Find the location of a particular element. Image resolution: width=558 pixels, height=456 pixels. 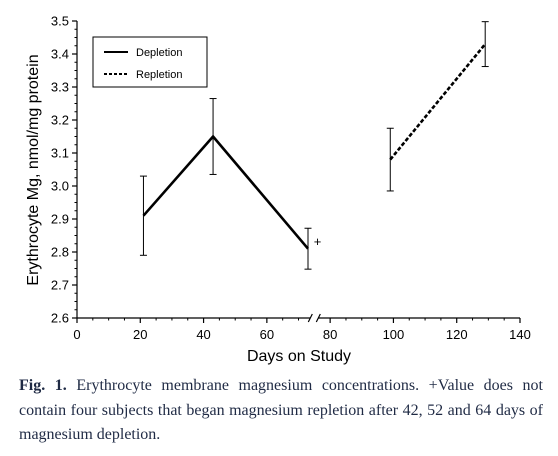

y-tick-label: 3.5 is located at coordinates (60, 21).